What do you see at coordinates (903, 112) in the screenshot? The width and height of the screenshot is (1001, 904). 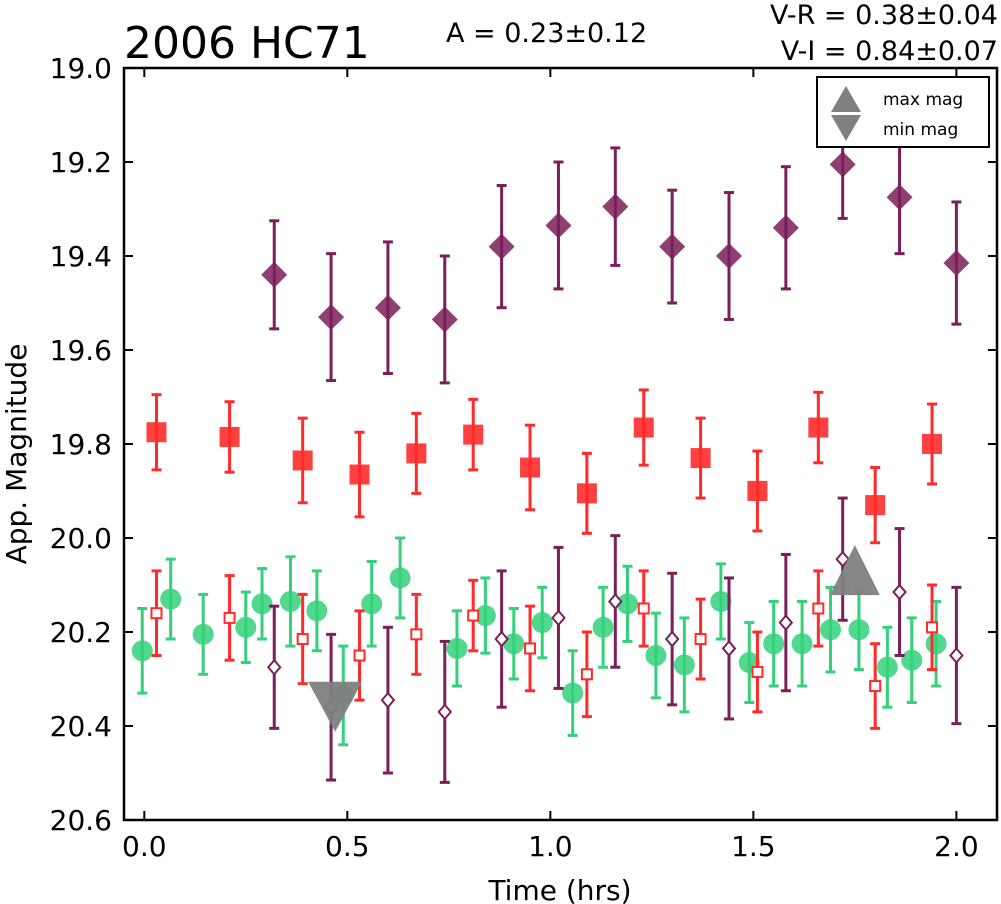 I see `legend: max mag min mag` at bounding box center [903, 112].